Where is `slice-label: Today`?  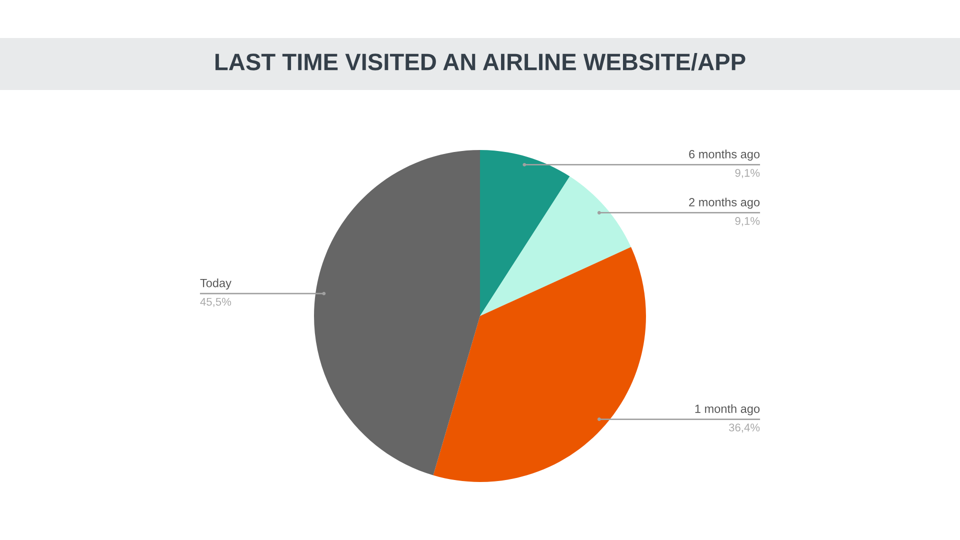
slice-label: Today is located at coordinates (216, 284).